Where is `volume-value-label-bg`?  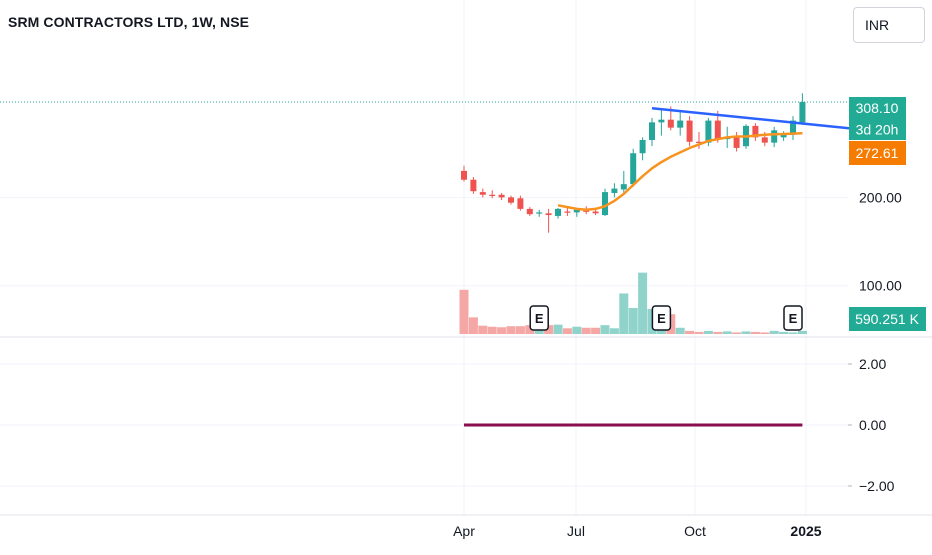
volume-value-label-bg is located at coordinates (887, 319).